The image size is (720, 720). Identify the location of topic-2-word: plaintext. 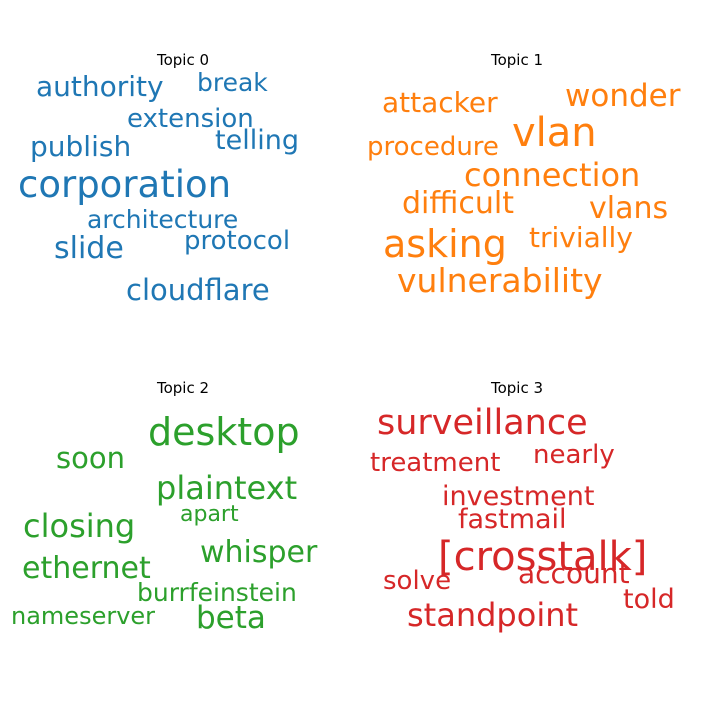
(227, 488).